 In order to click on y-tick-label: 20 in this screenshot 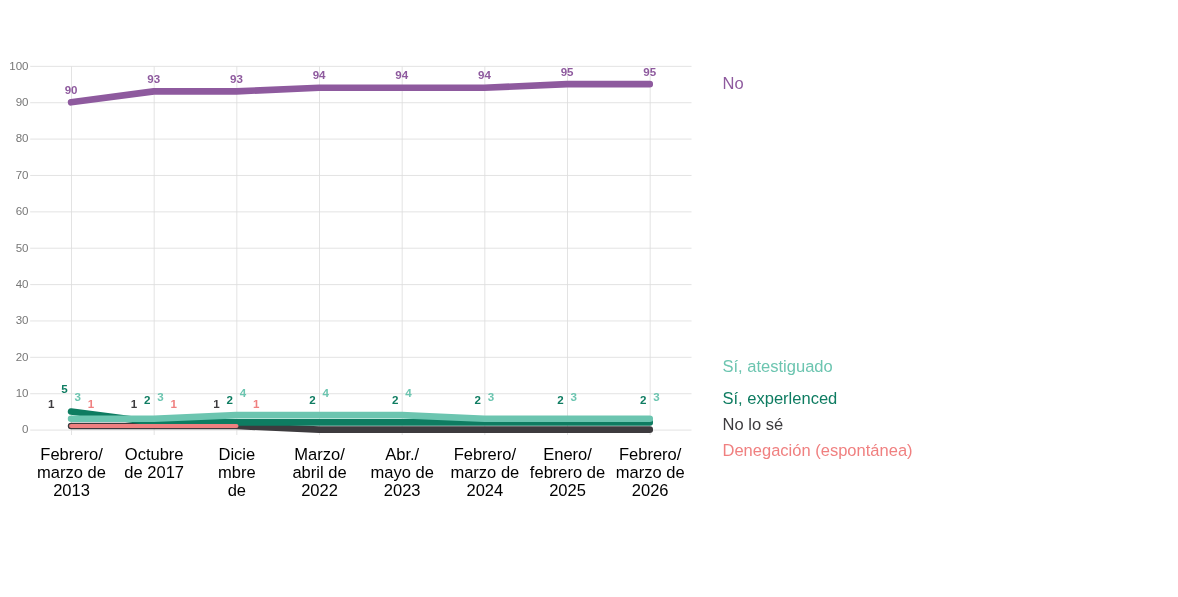, I will do `click(22, 356)`.